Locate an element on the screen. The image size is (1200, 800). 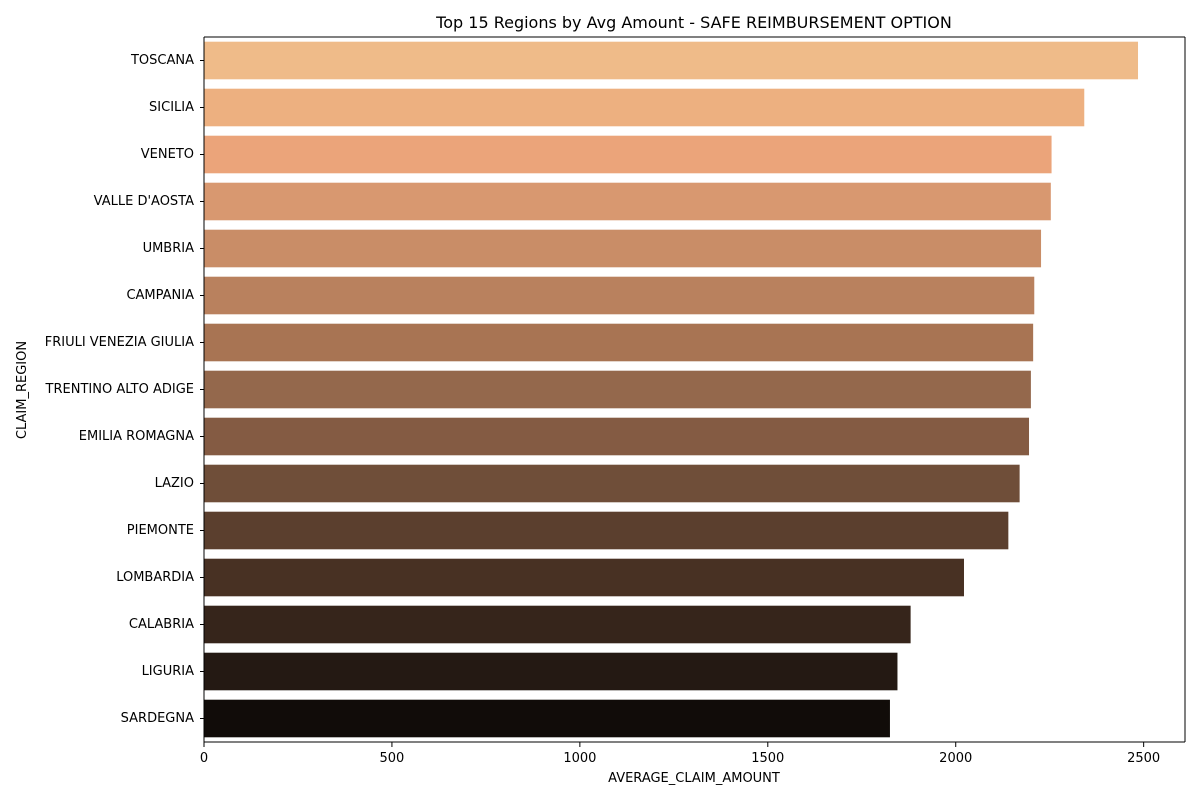
bar-sicilia is located at coordinates (644, 107).